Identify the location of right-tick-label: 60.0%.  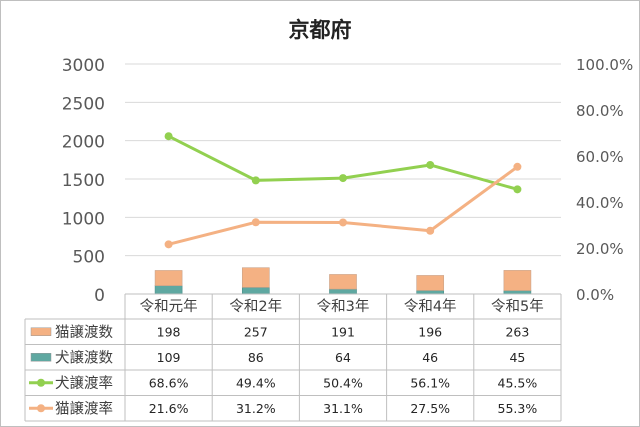
(600, 157).